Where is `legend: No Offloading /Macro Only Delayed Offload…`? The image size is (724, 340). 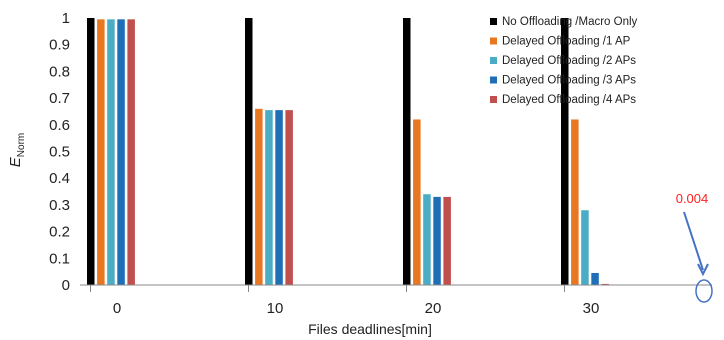 legend: No Offloading /Macro Only Delayed Offload… is located at coordinates (564, 61).